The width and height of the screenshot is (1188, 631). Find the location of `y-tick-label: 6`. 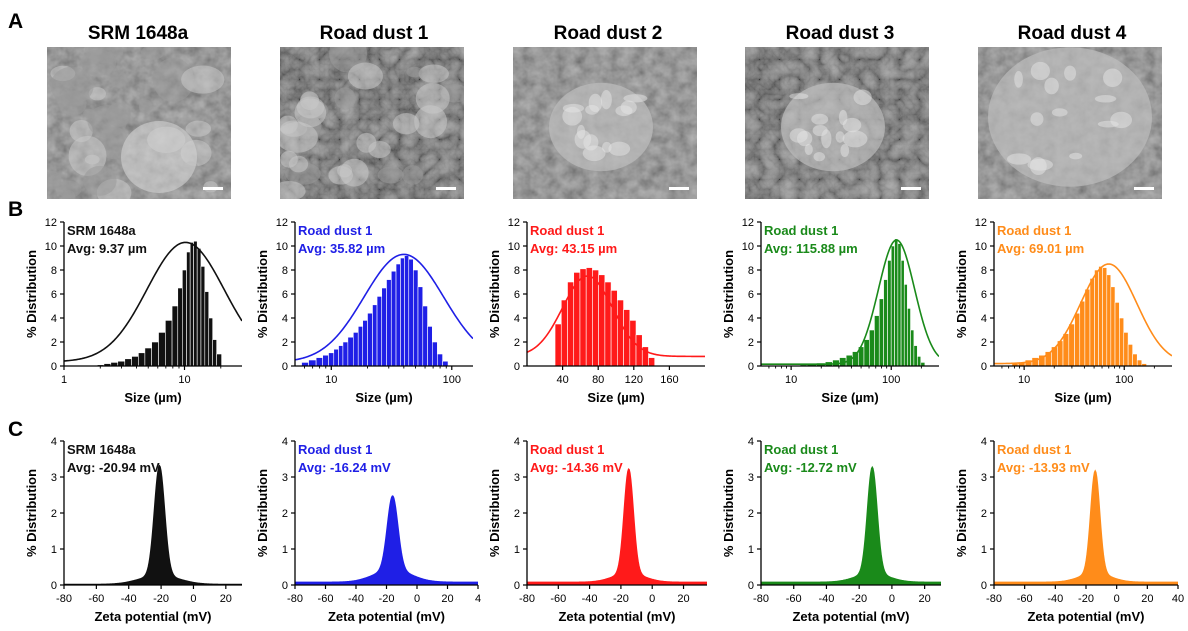

y-tick-label: 6 is located at coordinates (984, 295).